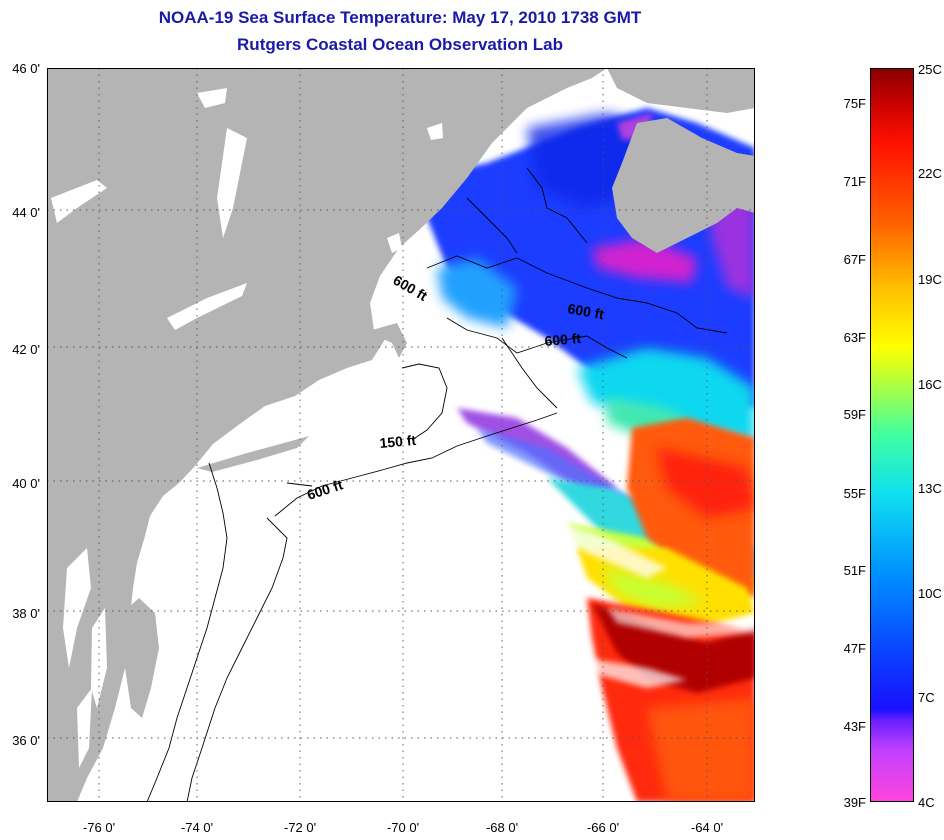 This screenshot has width=944, height=840. Describe the element at coordinates (930, 173) in the screenshot. I see `colorbar-label-22c: 22C` at that location.